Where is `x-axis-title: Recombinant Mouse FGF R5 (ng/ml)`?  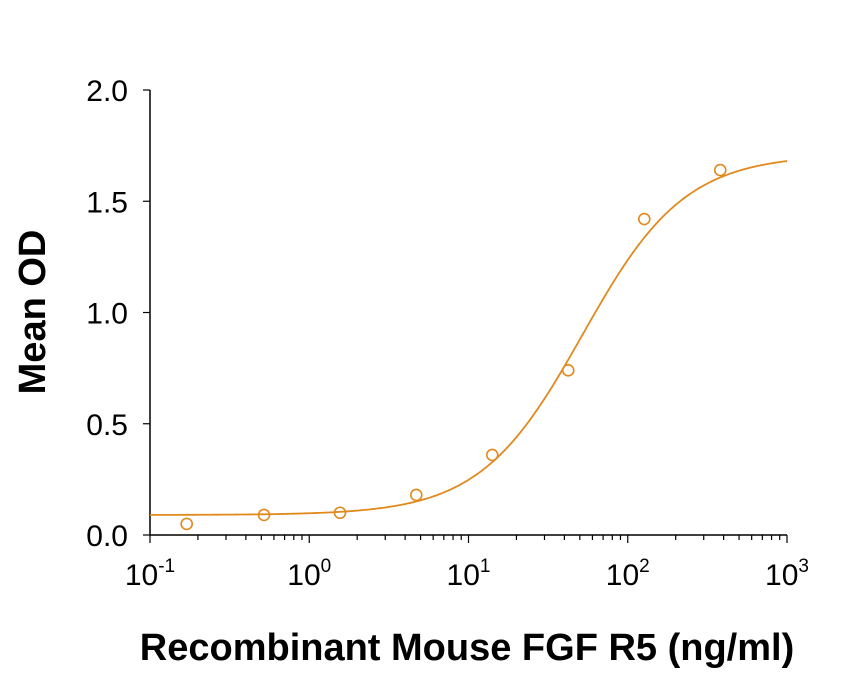
x-axis-title: Recombinant Mouse FGF R5 (ng/ml) is located at coordinates (467, 648).